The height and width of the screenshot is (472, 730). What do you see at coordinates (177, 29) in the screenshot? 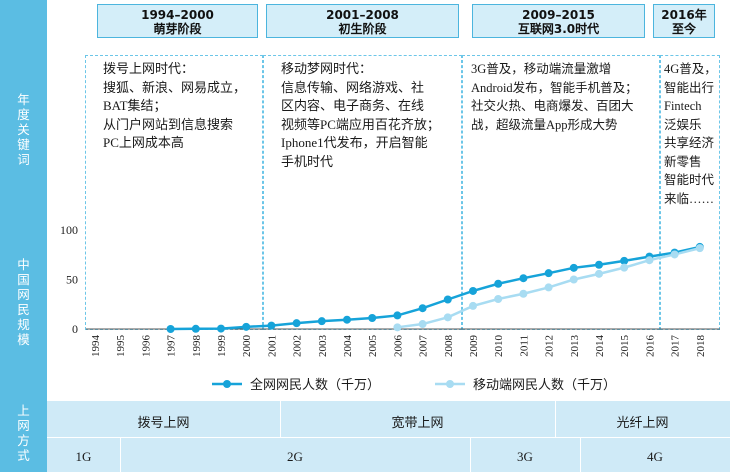
I see `stage-name: 萌芽阶段` at bounding box center [177, 29].